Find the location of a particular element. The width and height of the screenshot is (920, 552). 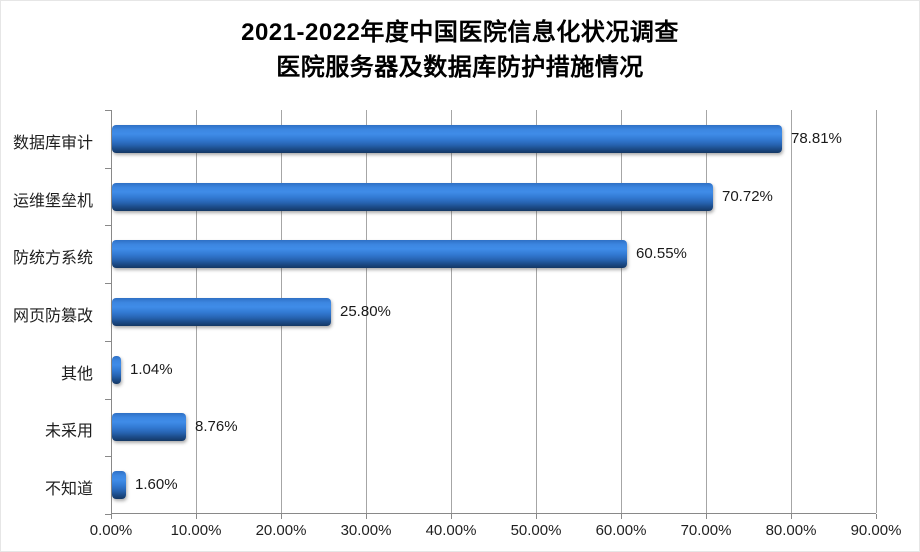

x-axis-label: 60.00% is located at coordinates (621, 530).